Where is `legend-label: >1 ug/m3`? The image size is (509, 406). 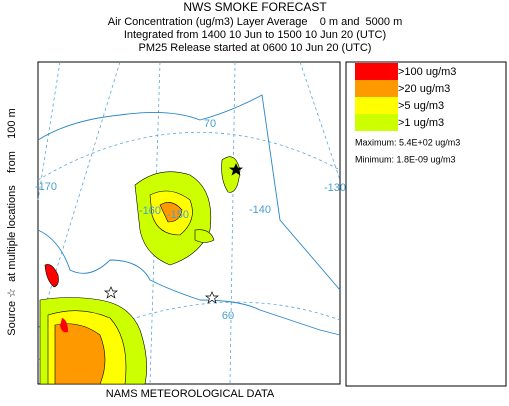 legend-label: >1 ug/m3 is located at coordinates (421, 123).